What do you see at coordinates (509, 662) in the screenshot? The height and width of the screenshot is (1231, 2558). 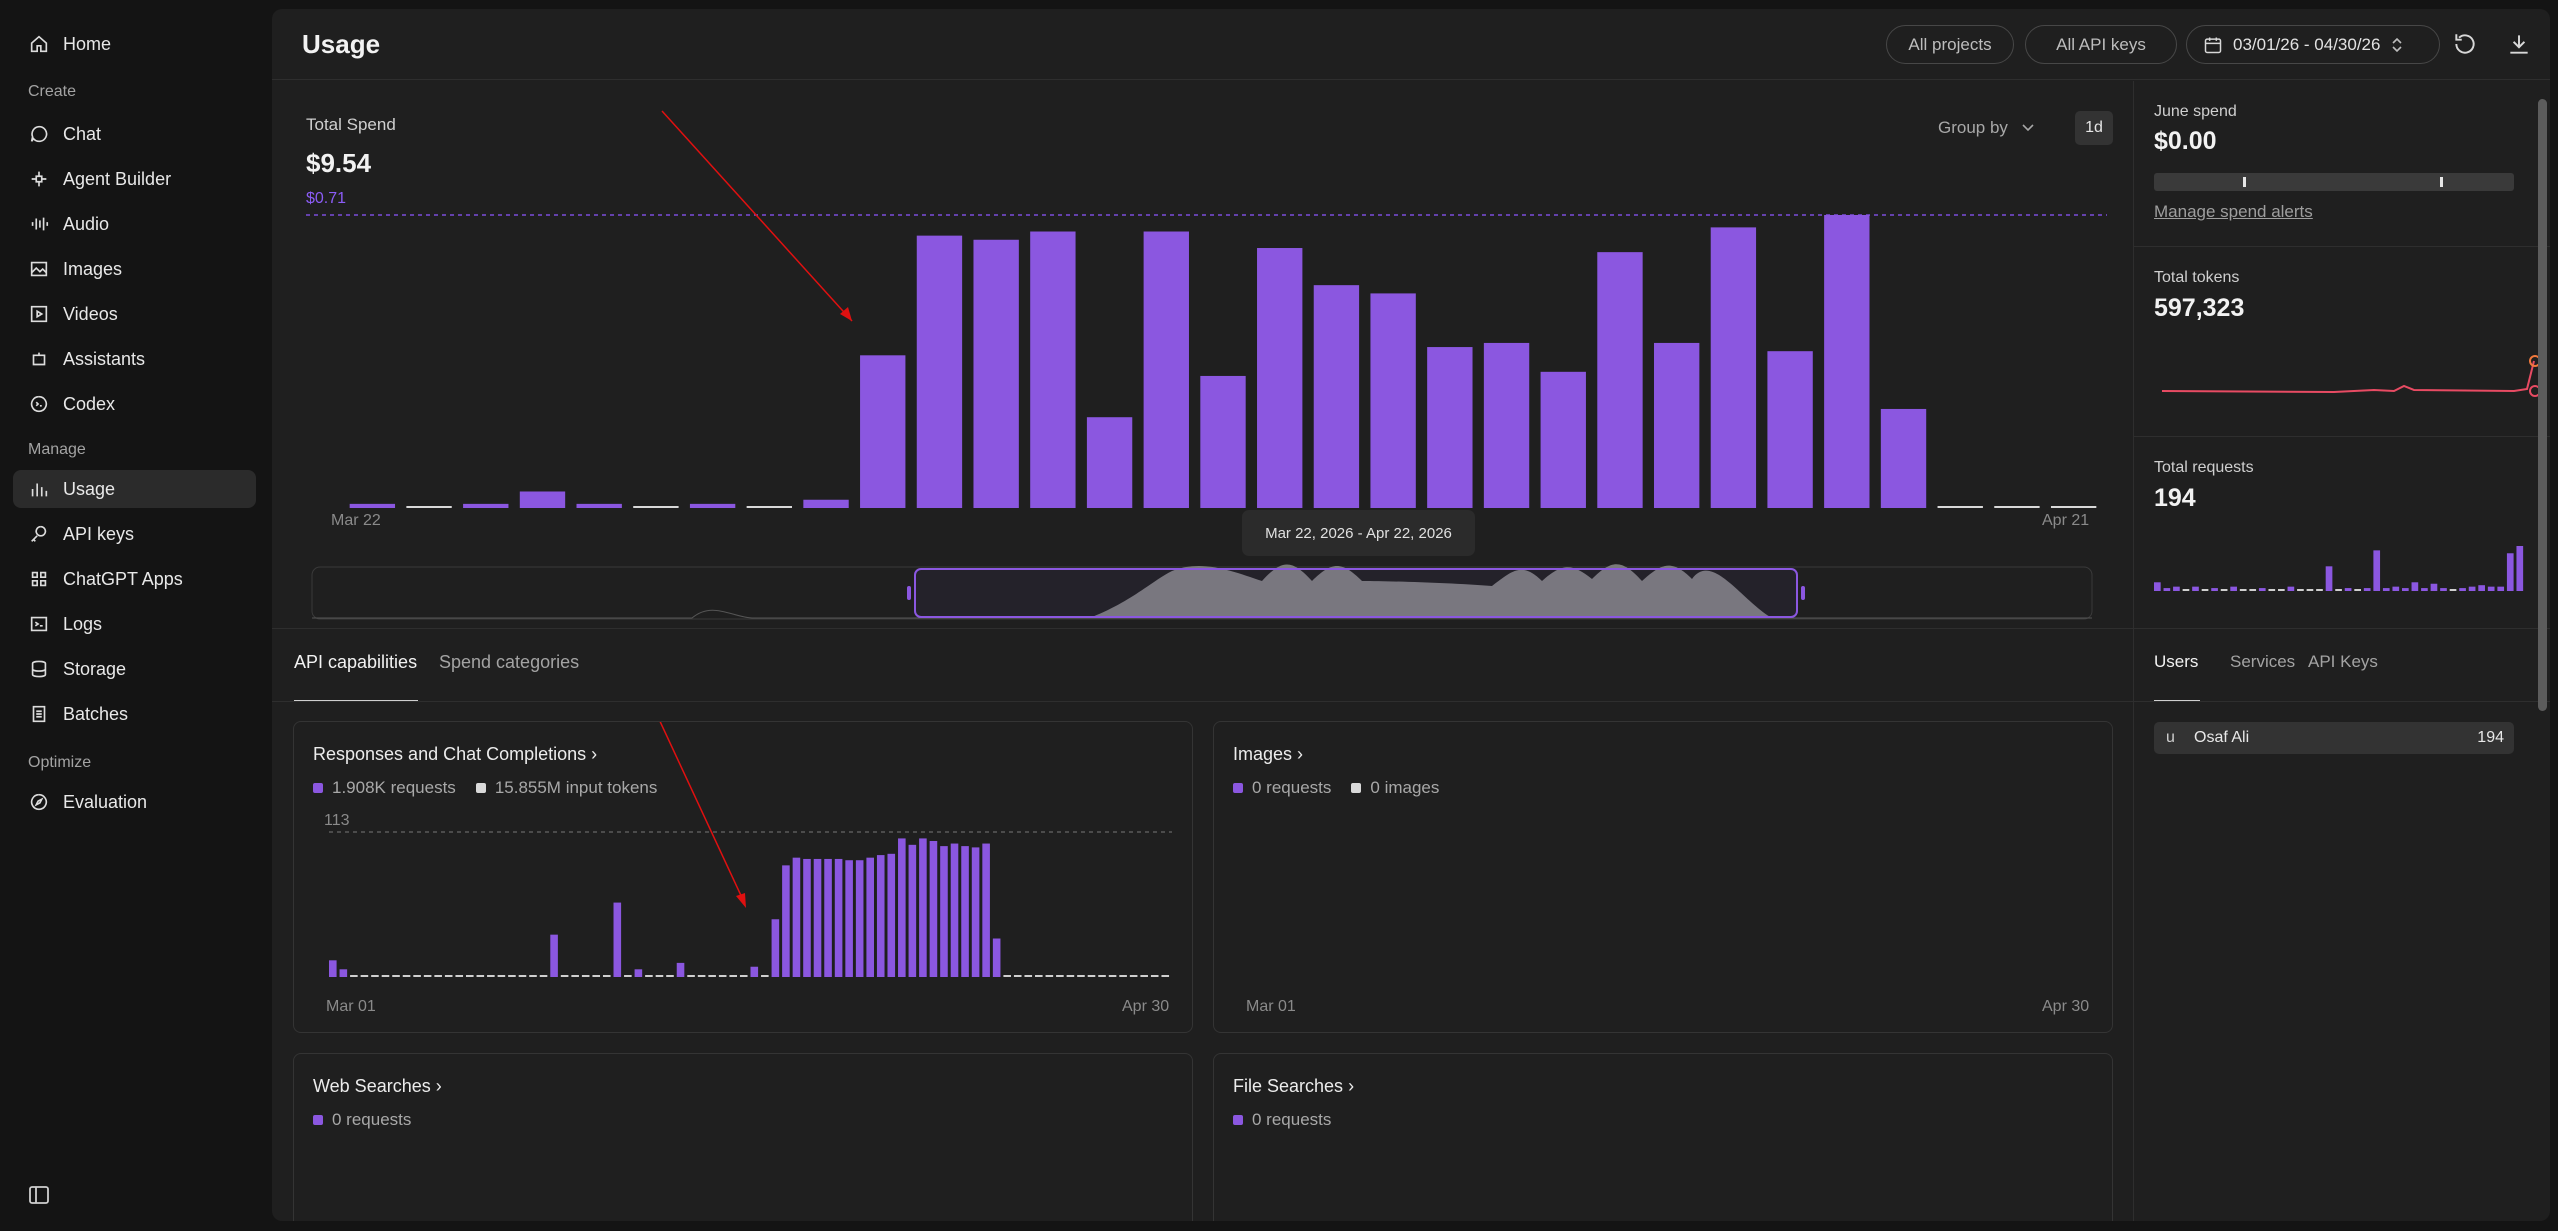 I see `tab-spend-categories: Spend categories` at bounding box center [509, 662].